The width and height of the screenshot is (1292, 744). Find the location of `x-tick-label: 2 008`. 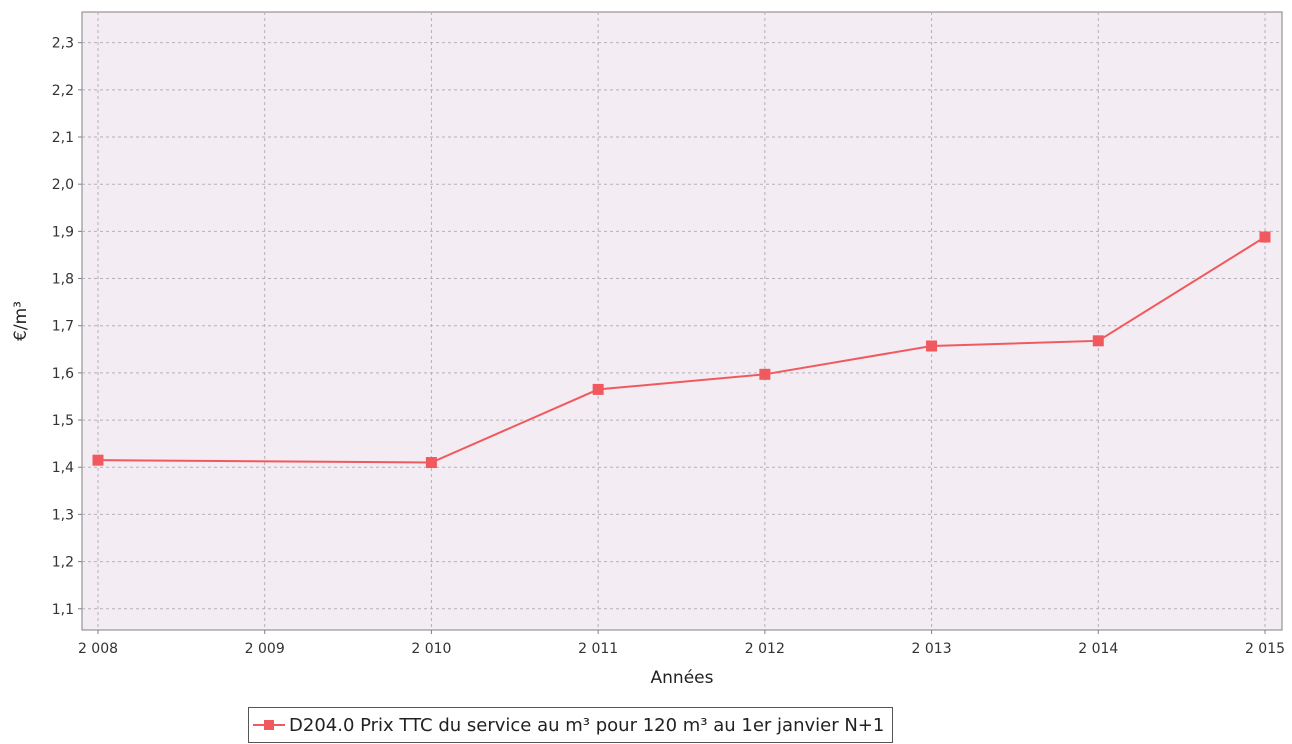

x-tick-label: 2 008 is located at coordinates (98, 649).